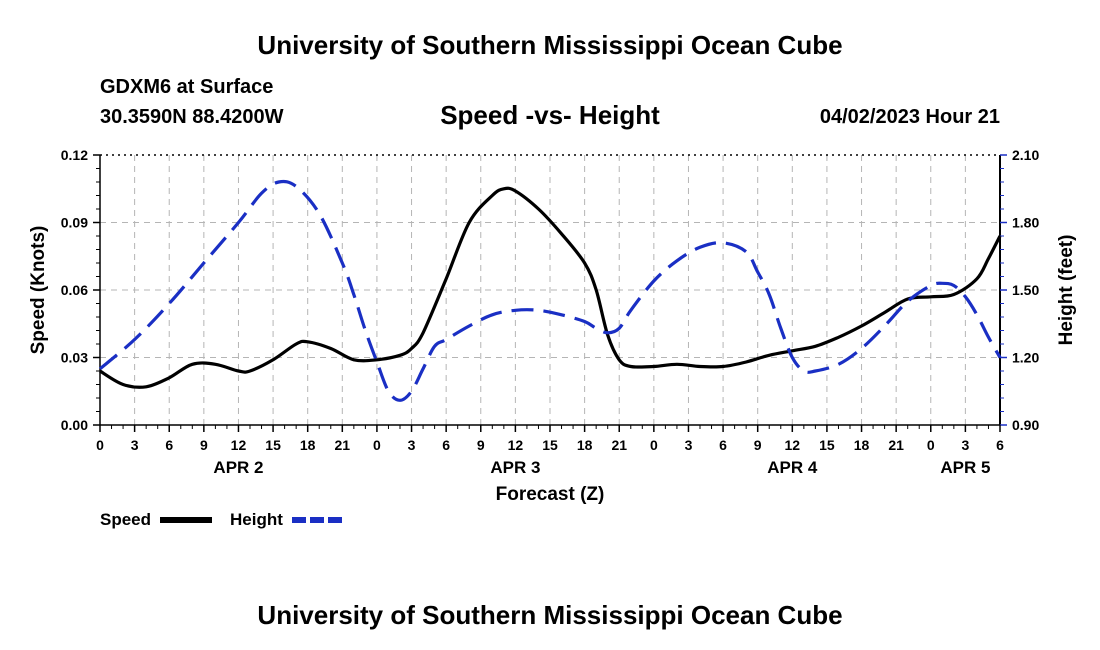 The height and width of the screenshot is (650, 1100). What do you see at coordinates (1025, 155) in the screenshot?
I see `right-tick-label: 2.10` at bounding box center [1025, 155].